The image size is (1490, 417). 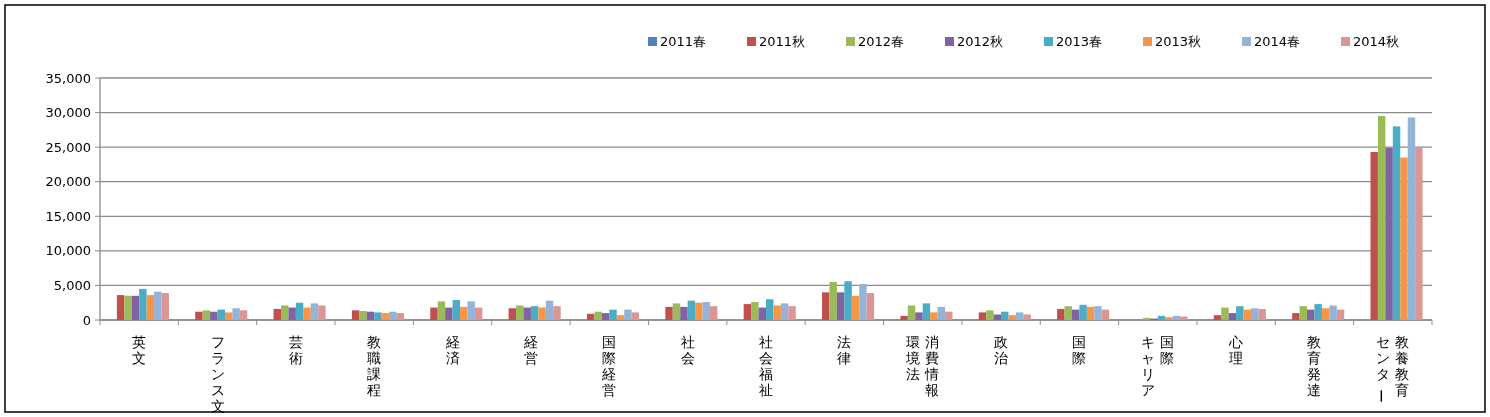 What do you see at coordinates (782, 41) in the screenshot?
I see `legend-label: 2011秋` at bounding box center [782, 41].